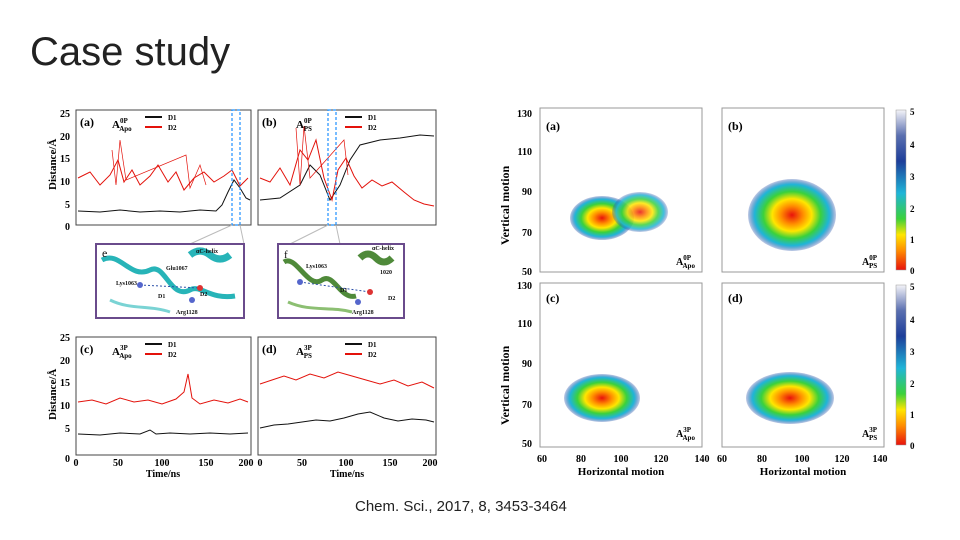 The image size is (960, 540). Describe the element at coordinates (163, 389) in the screenshot. I see `panel-c-trace-d2` at that location.